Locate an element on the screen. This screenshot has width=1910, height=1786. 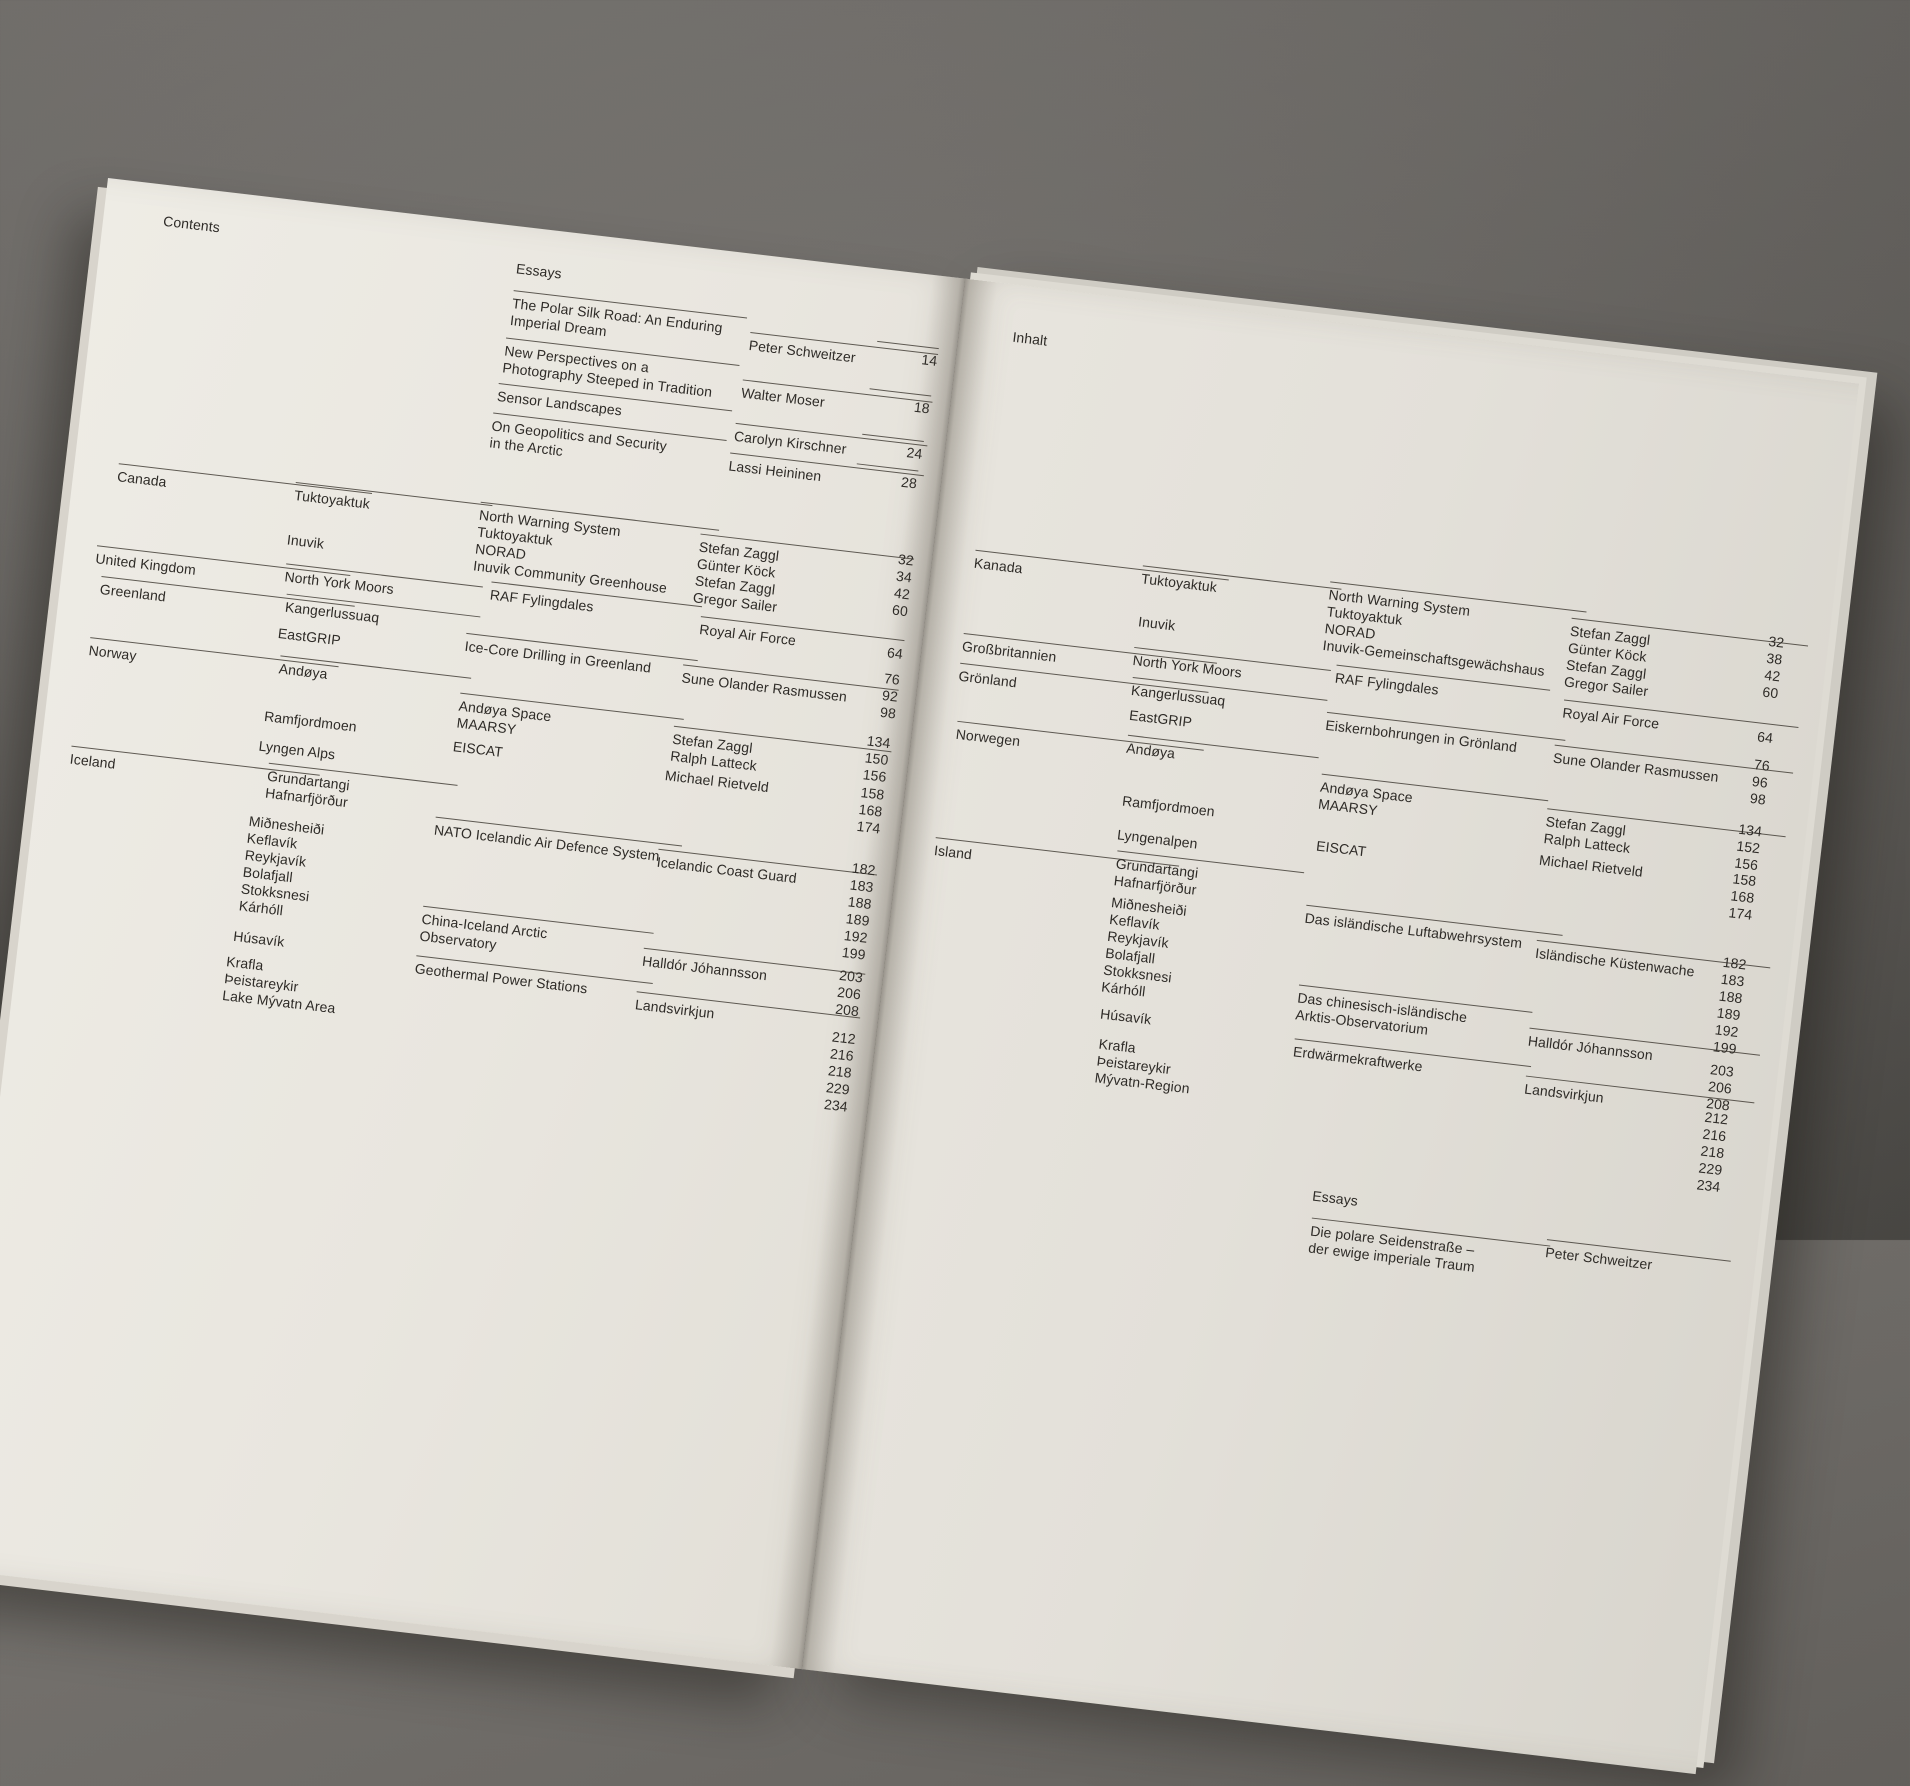
toc-place-eastgrip: EastGRIP is located at coordinates (309, 637).